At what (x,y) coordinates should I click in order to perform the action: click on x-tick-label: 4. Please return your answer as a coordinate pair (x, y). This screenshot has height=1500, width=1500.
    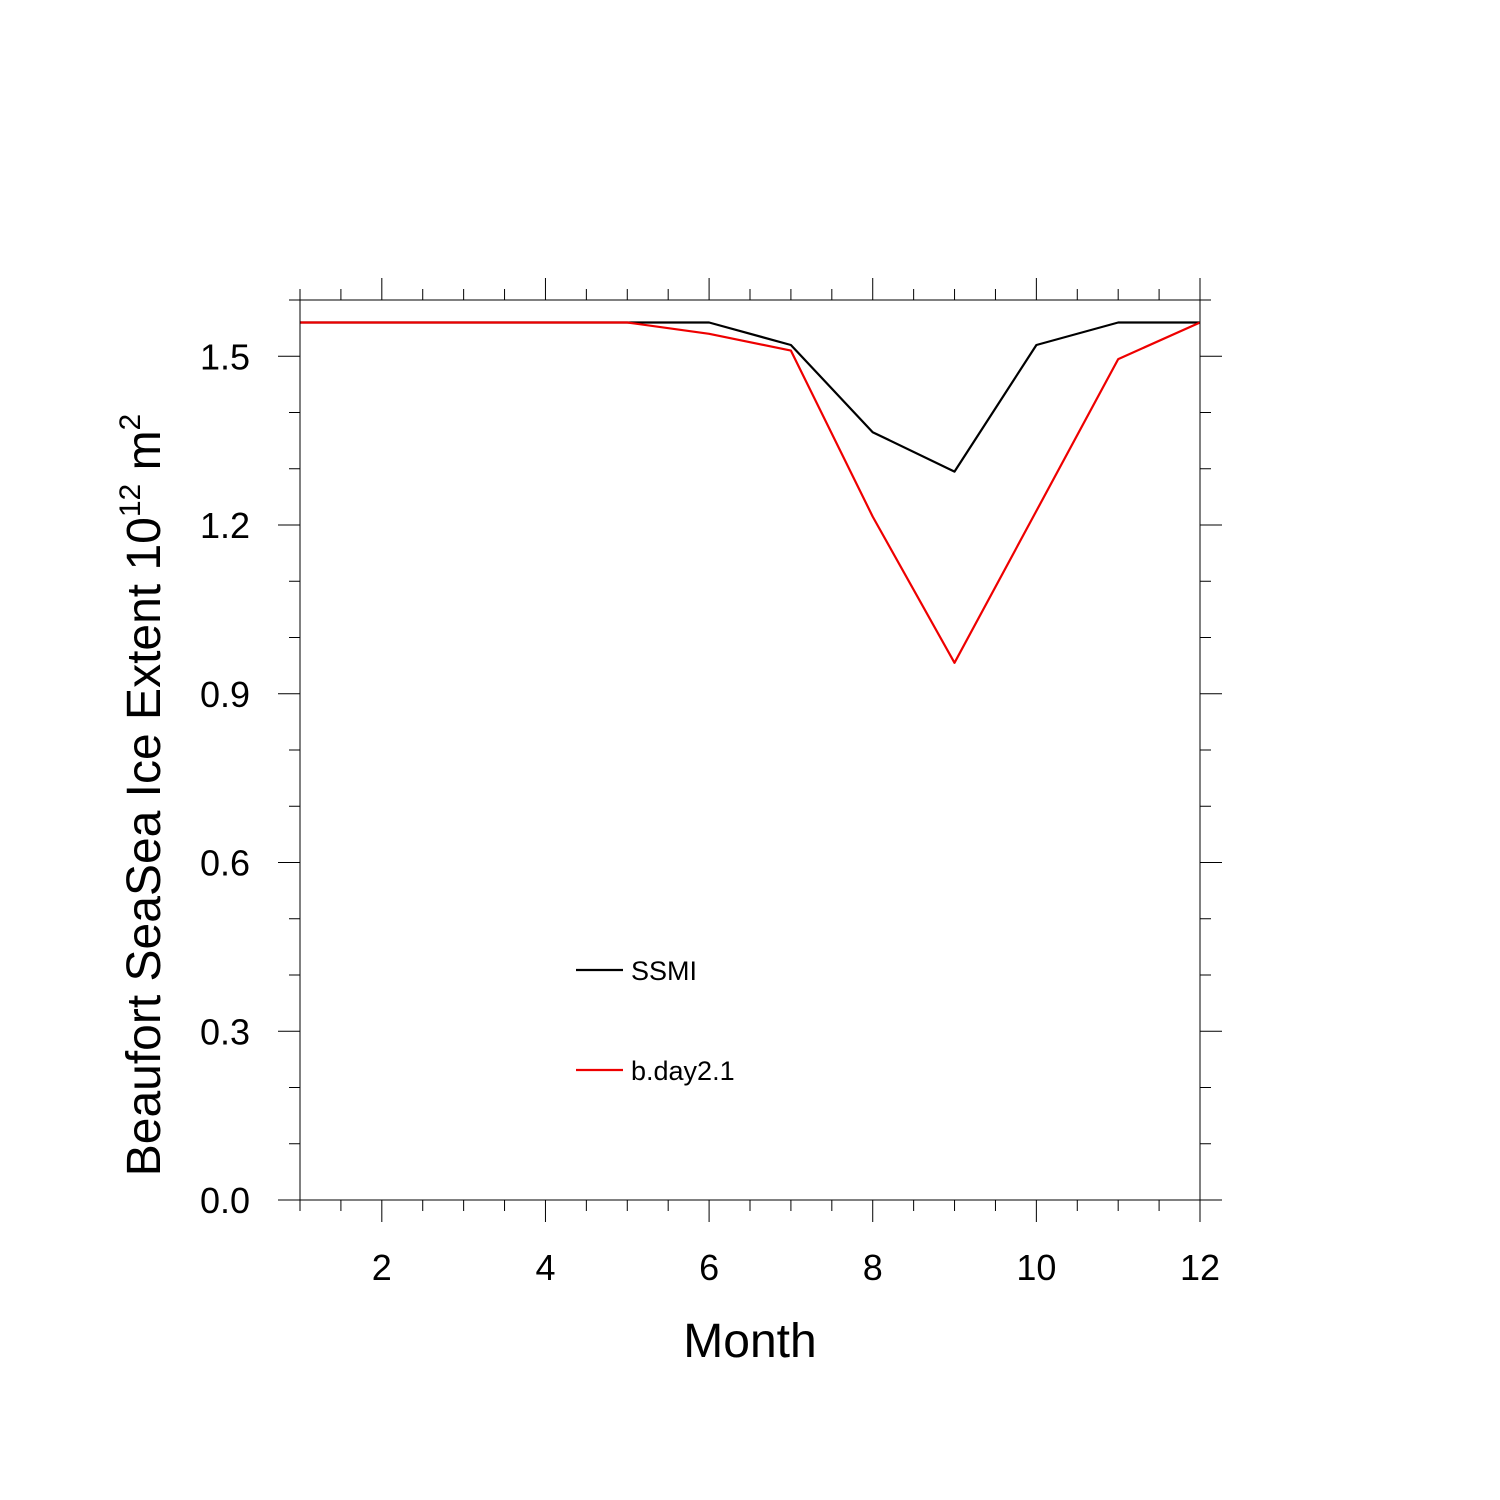
    Looking at the image, I should click on (545, 1267).